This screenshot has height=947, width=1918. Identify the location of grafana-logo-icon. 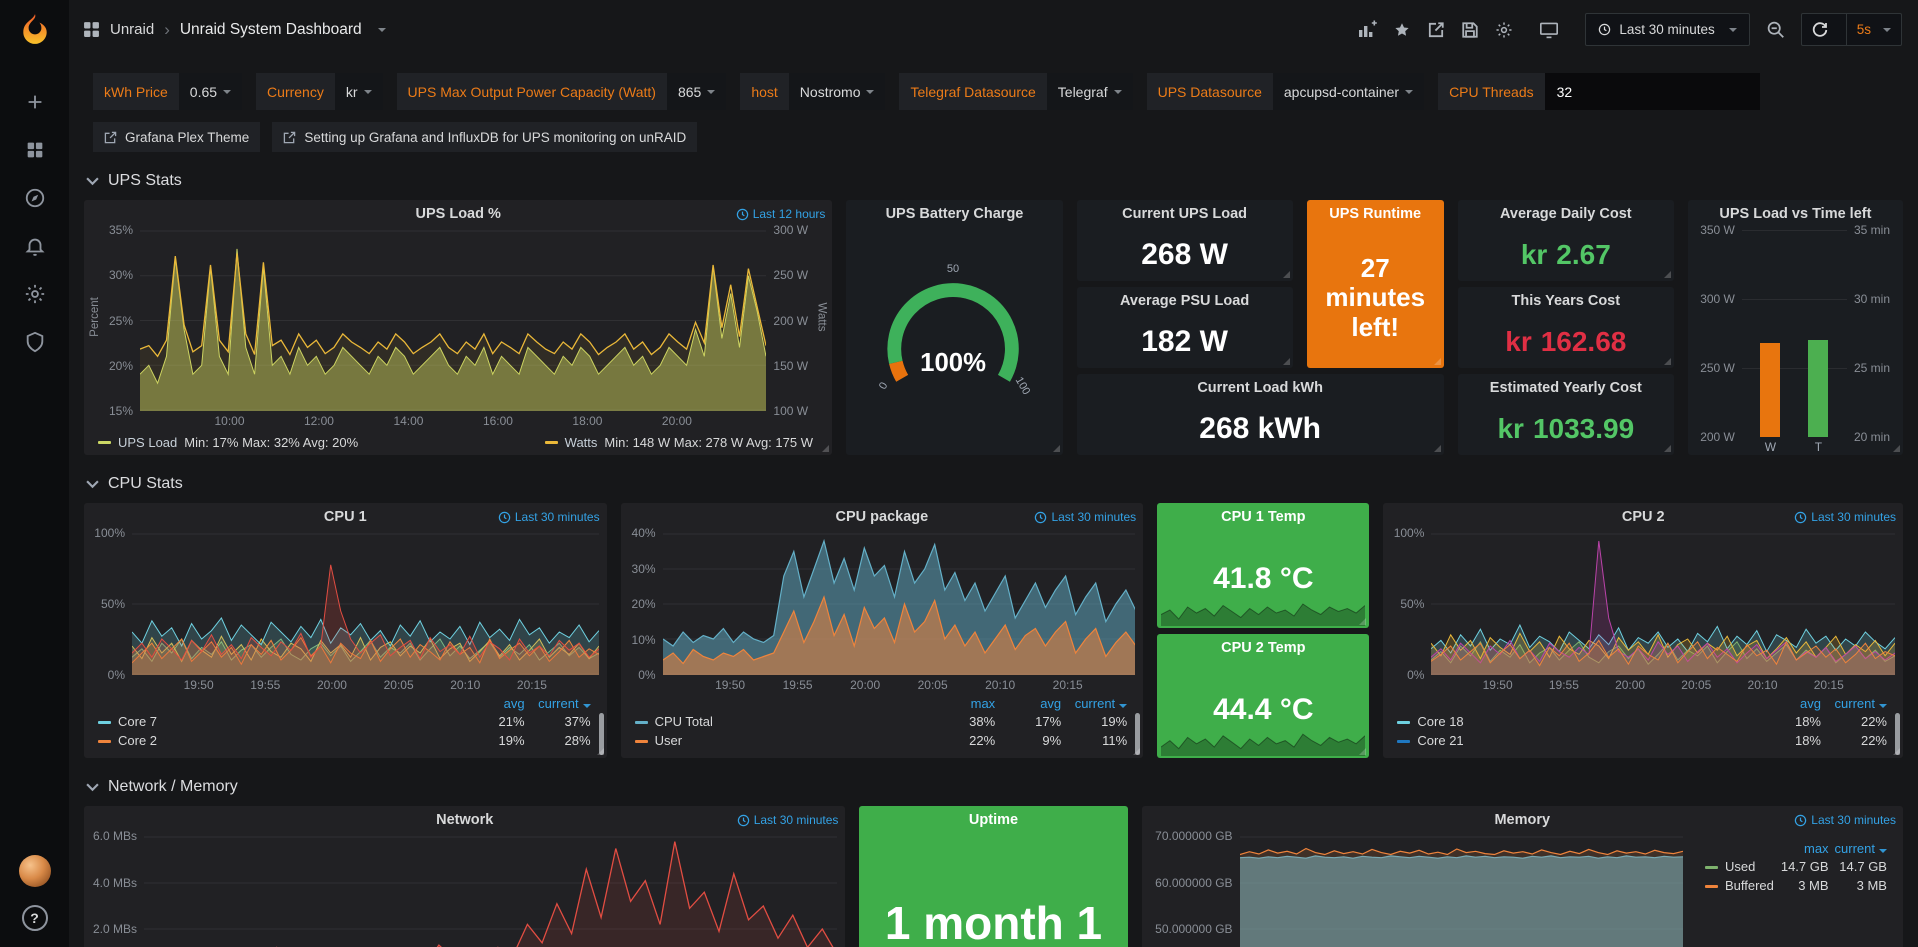
(35, 30).